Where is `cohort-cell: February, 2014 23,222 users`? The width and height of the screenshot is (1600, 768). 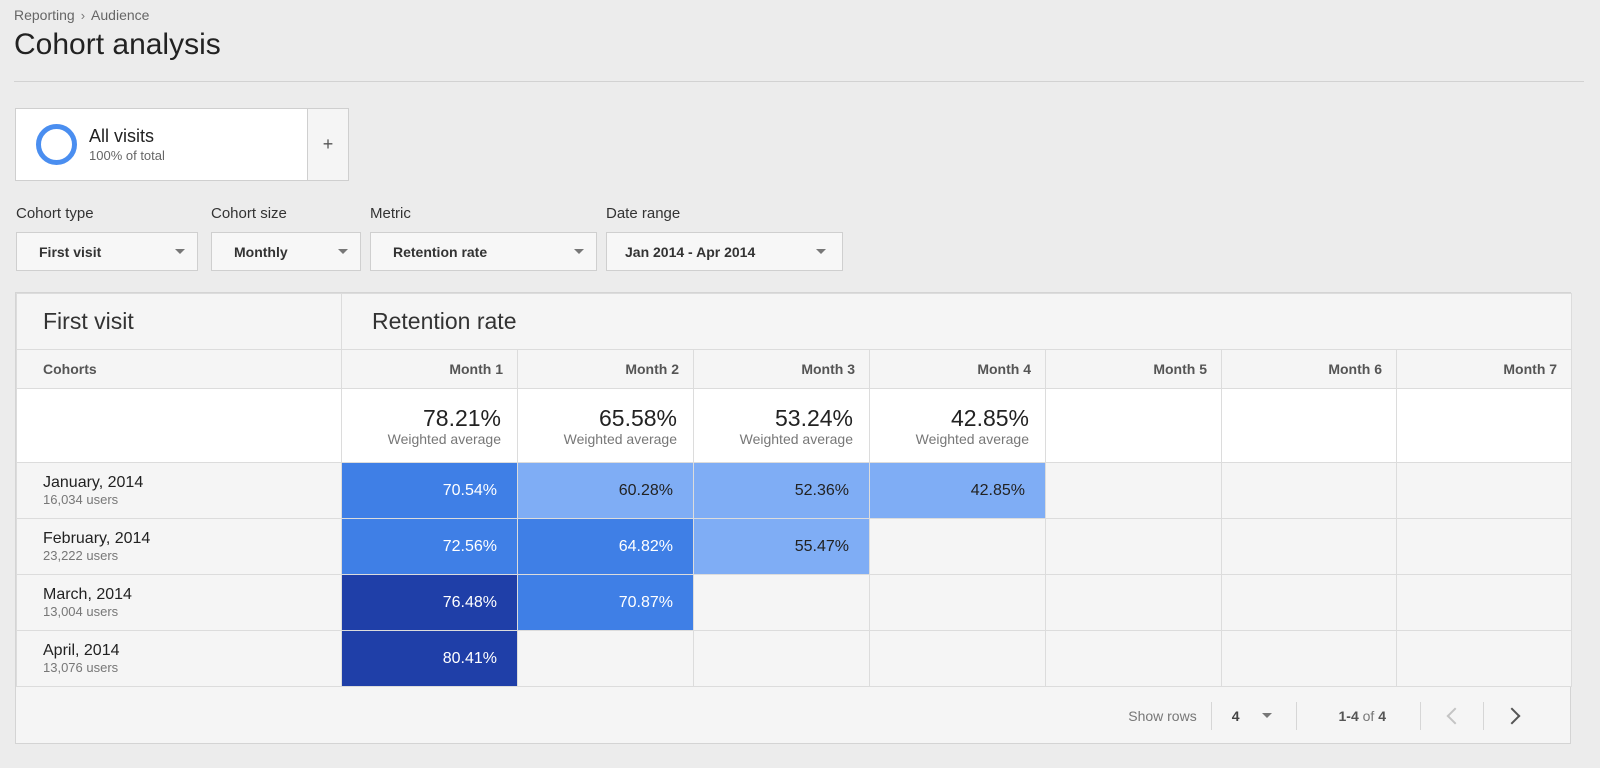 cohort-cell: February, 2014 23,222 users is located at coordinates (179, 546).